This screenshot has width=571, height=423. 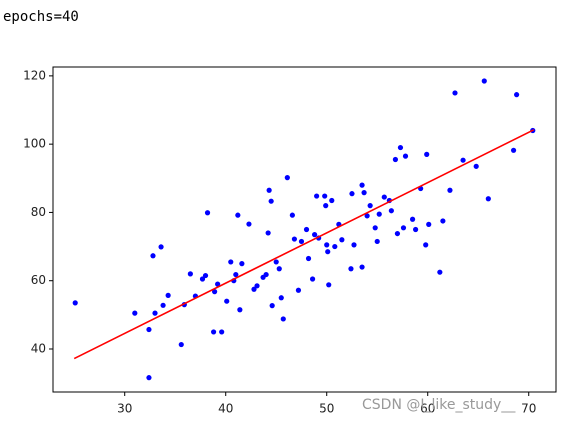 I want to click on y-tick-label: 40, so click(x=38, y=348).